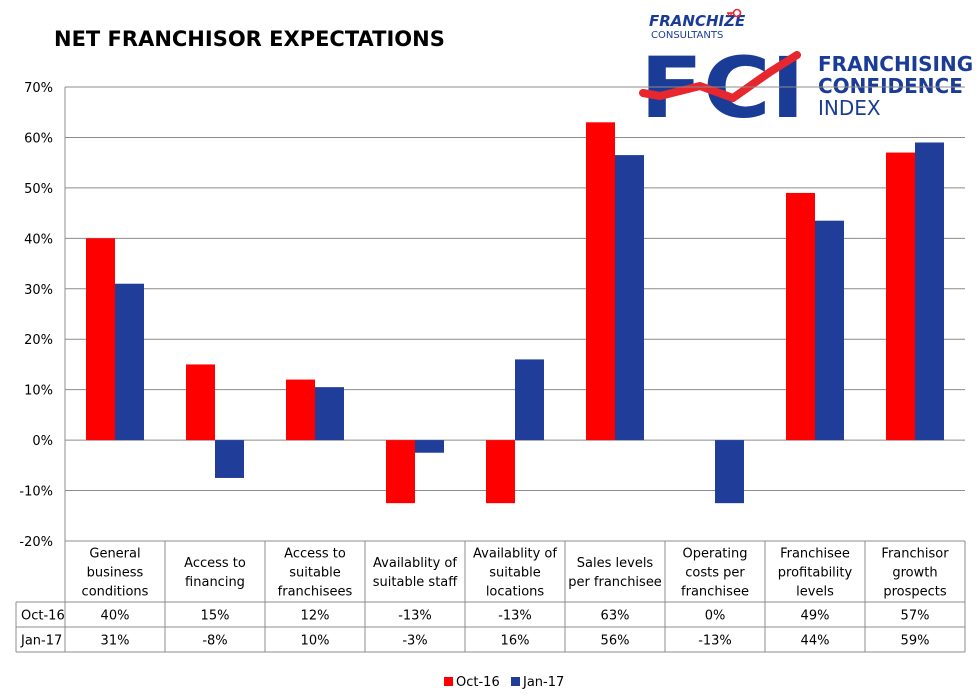 Image resolution: width=977 pixels, height=695 pixels. I want to click on category-label: Availablity of suitable locations, so click(515, 573).